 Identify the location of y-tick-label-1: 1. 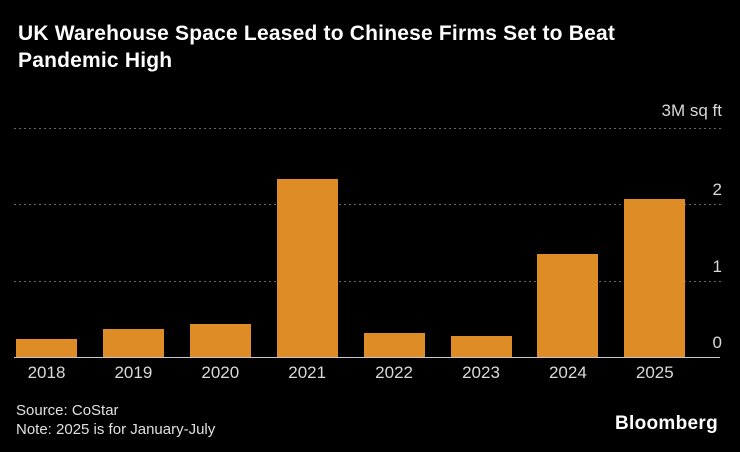
(717, 266).